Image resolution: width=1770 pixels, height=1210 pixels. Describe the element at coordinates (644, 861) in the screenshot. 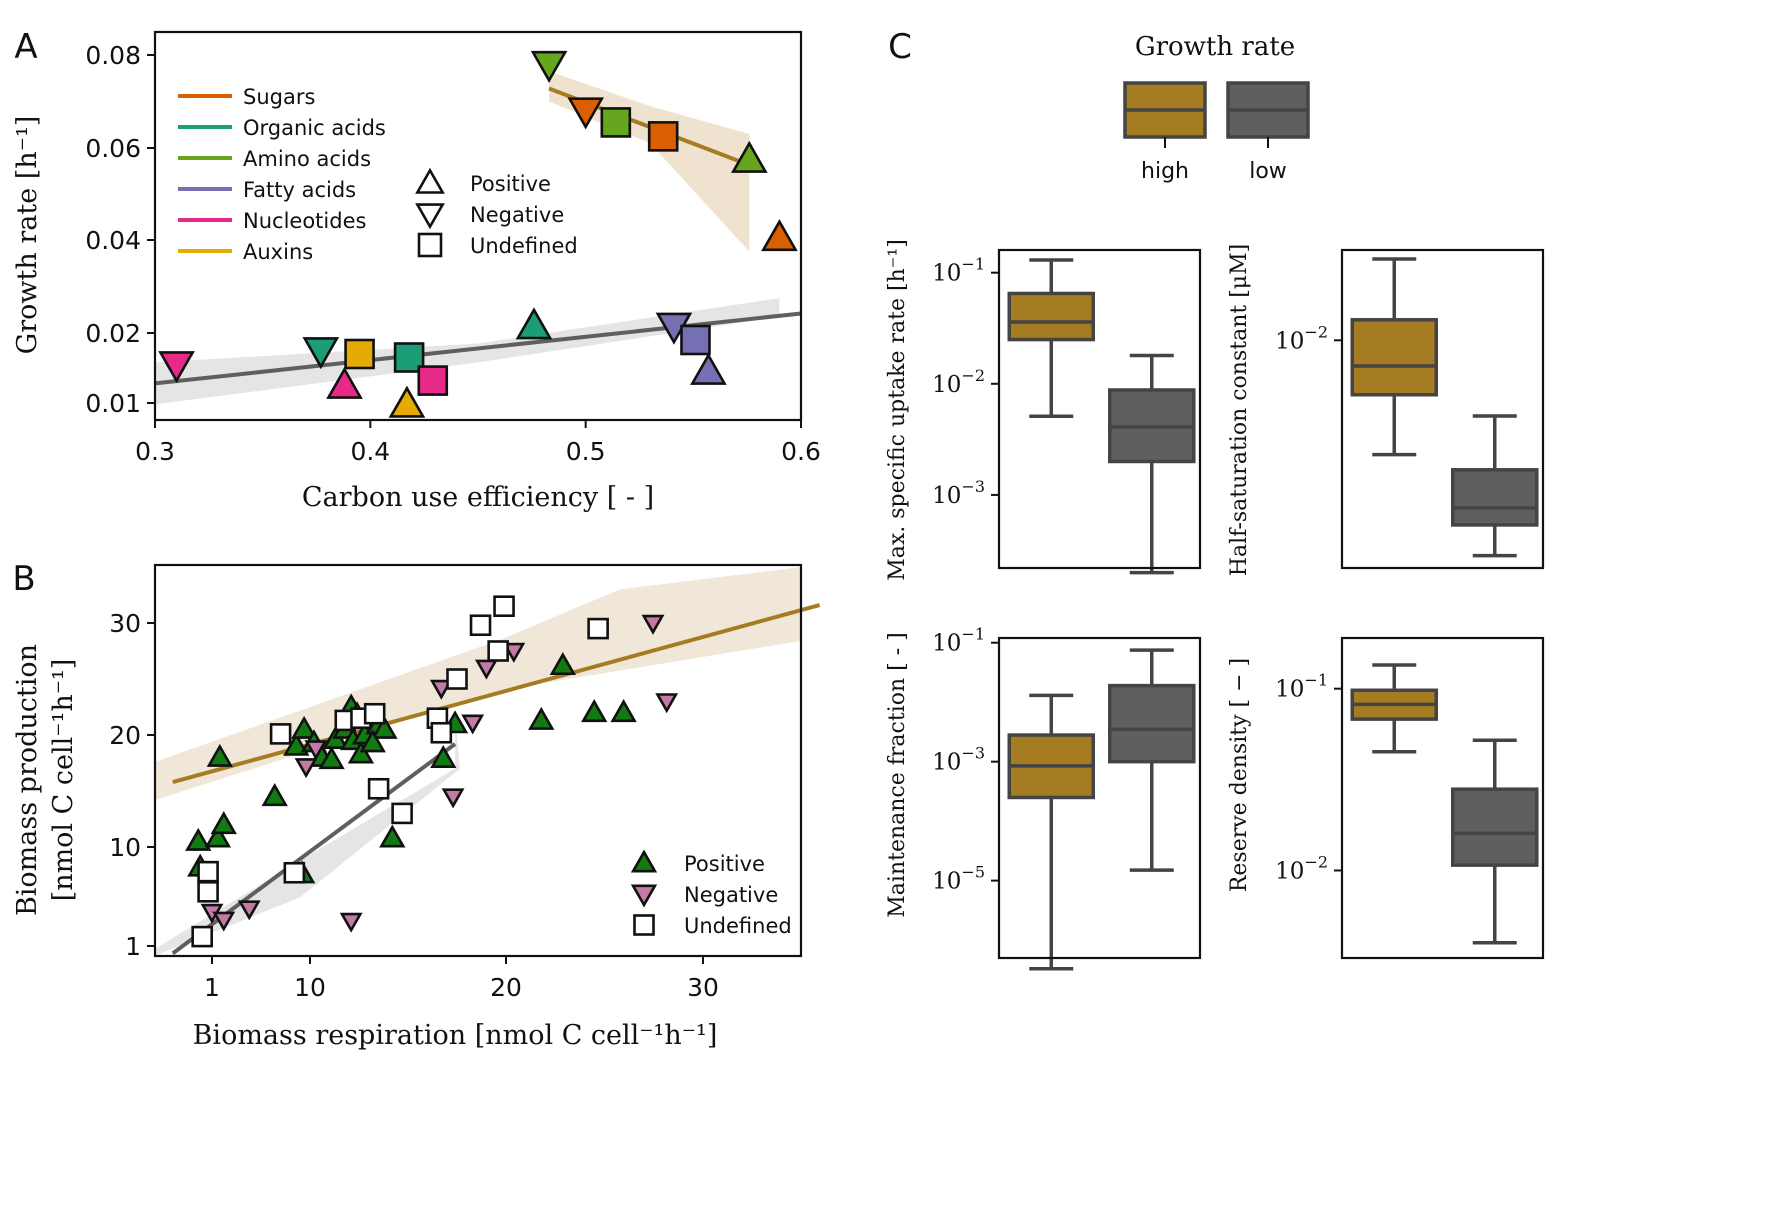

I see `legend-marker-b-up` at that location.